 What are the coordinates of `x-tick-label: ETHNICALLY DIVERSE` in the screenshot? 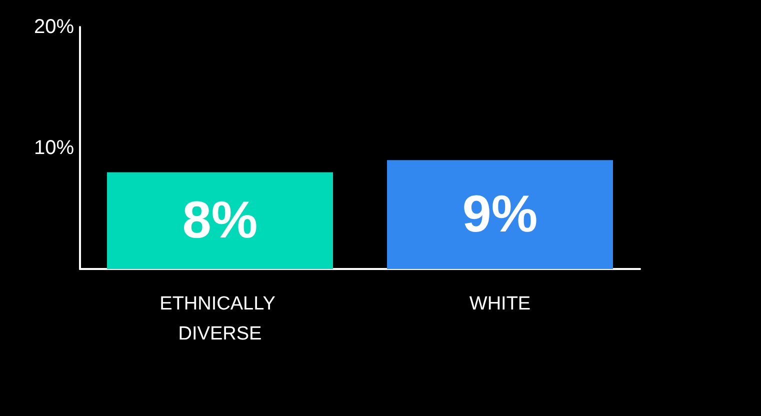 It's located at (220, 319).